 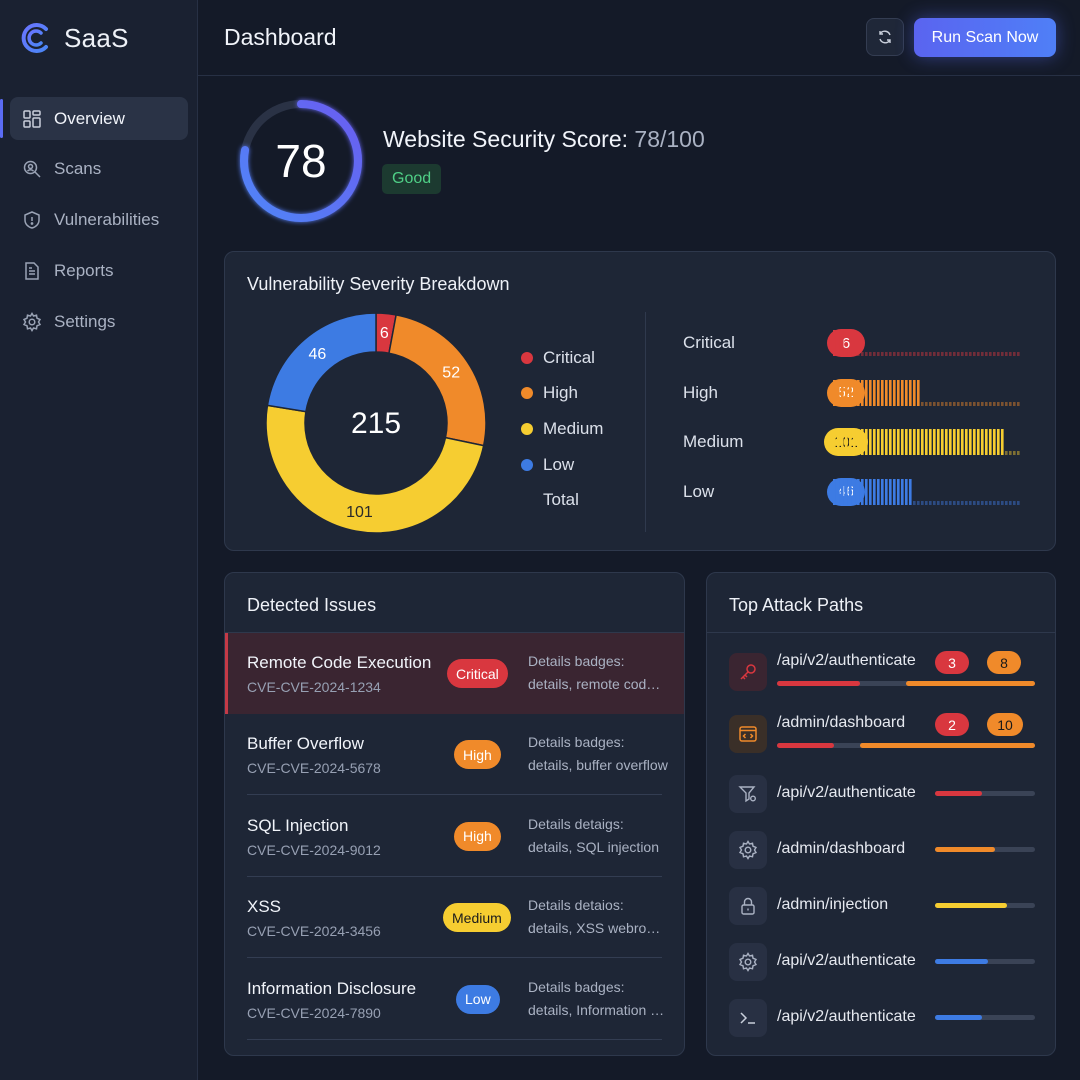 I want to click on status-badge: Good, so click(x=412, y=179).